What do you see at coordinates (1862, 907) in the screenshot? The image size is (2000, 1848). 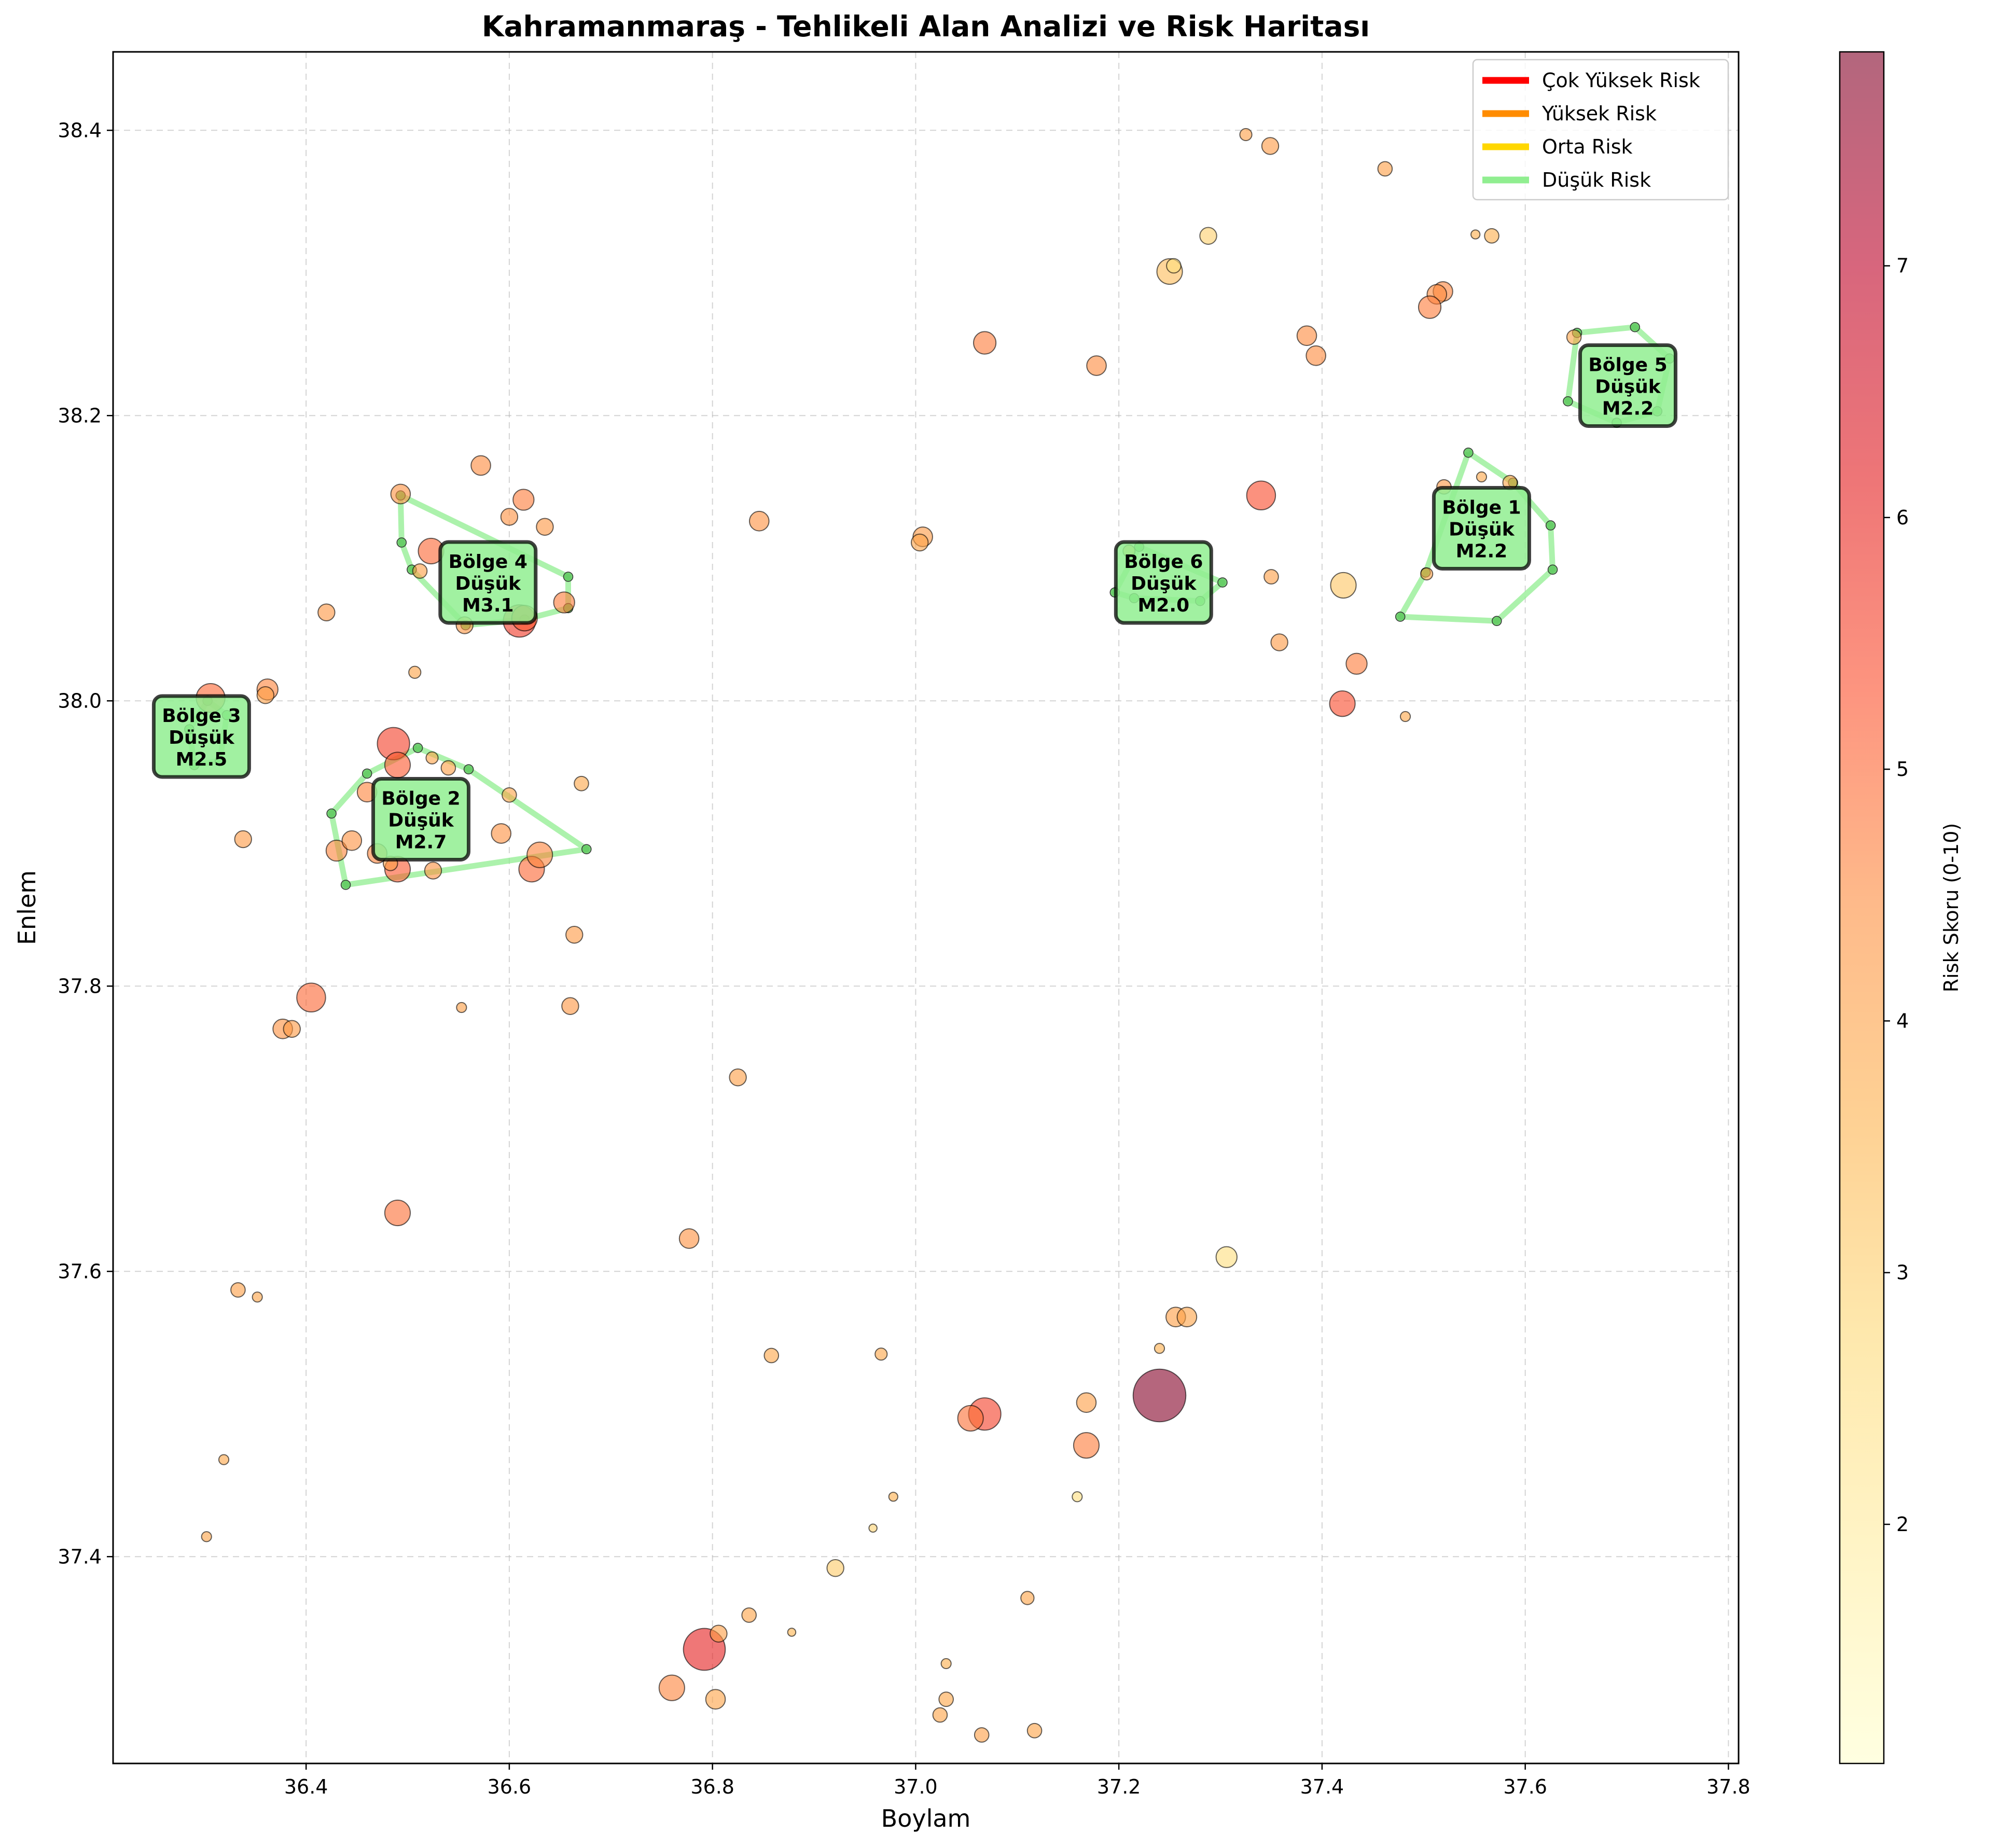 I see `colorbar-gradient` at bounding box center [1862, 907].